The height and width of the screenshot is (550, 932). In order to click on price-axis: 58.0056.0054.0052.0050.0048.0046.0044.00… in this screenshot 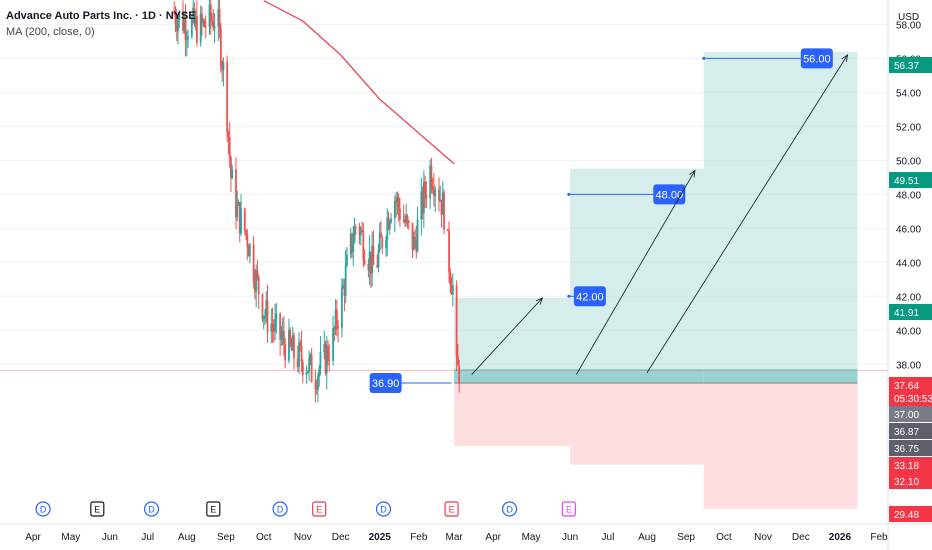, I will do `click(910, 267)`.